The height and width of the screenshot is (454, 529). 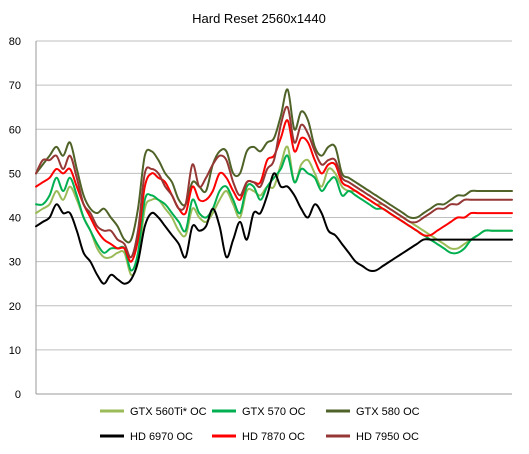 What do you see at coordinates (161, 437) in the screenshot?
I see `legend-label-hd-6970-oc: HD 6970 OC` at bounding box center [161, 437].